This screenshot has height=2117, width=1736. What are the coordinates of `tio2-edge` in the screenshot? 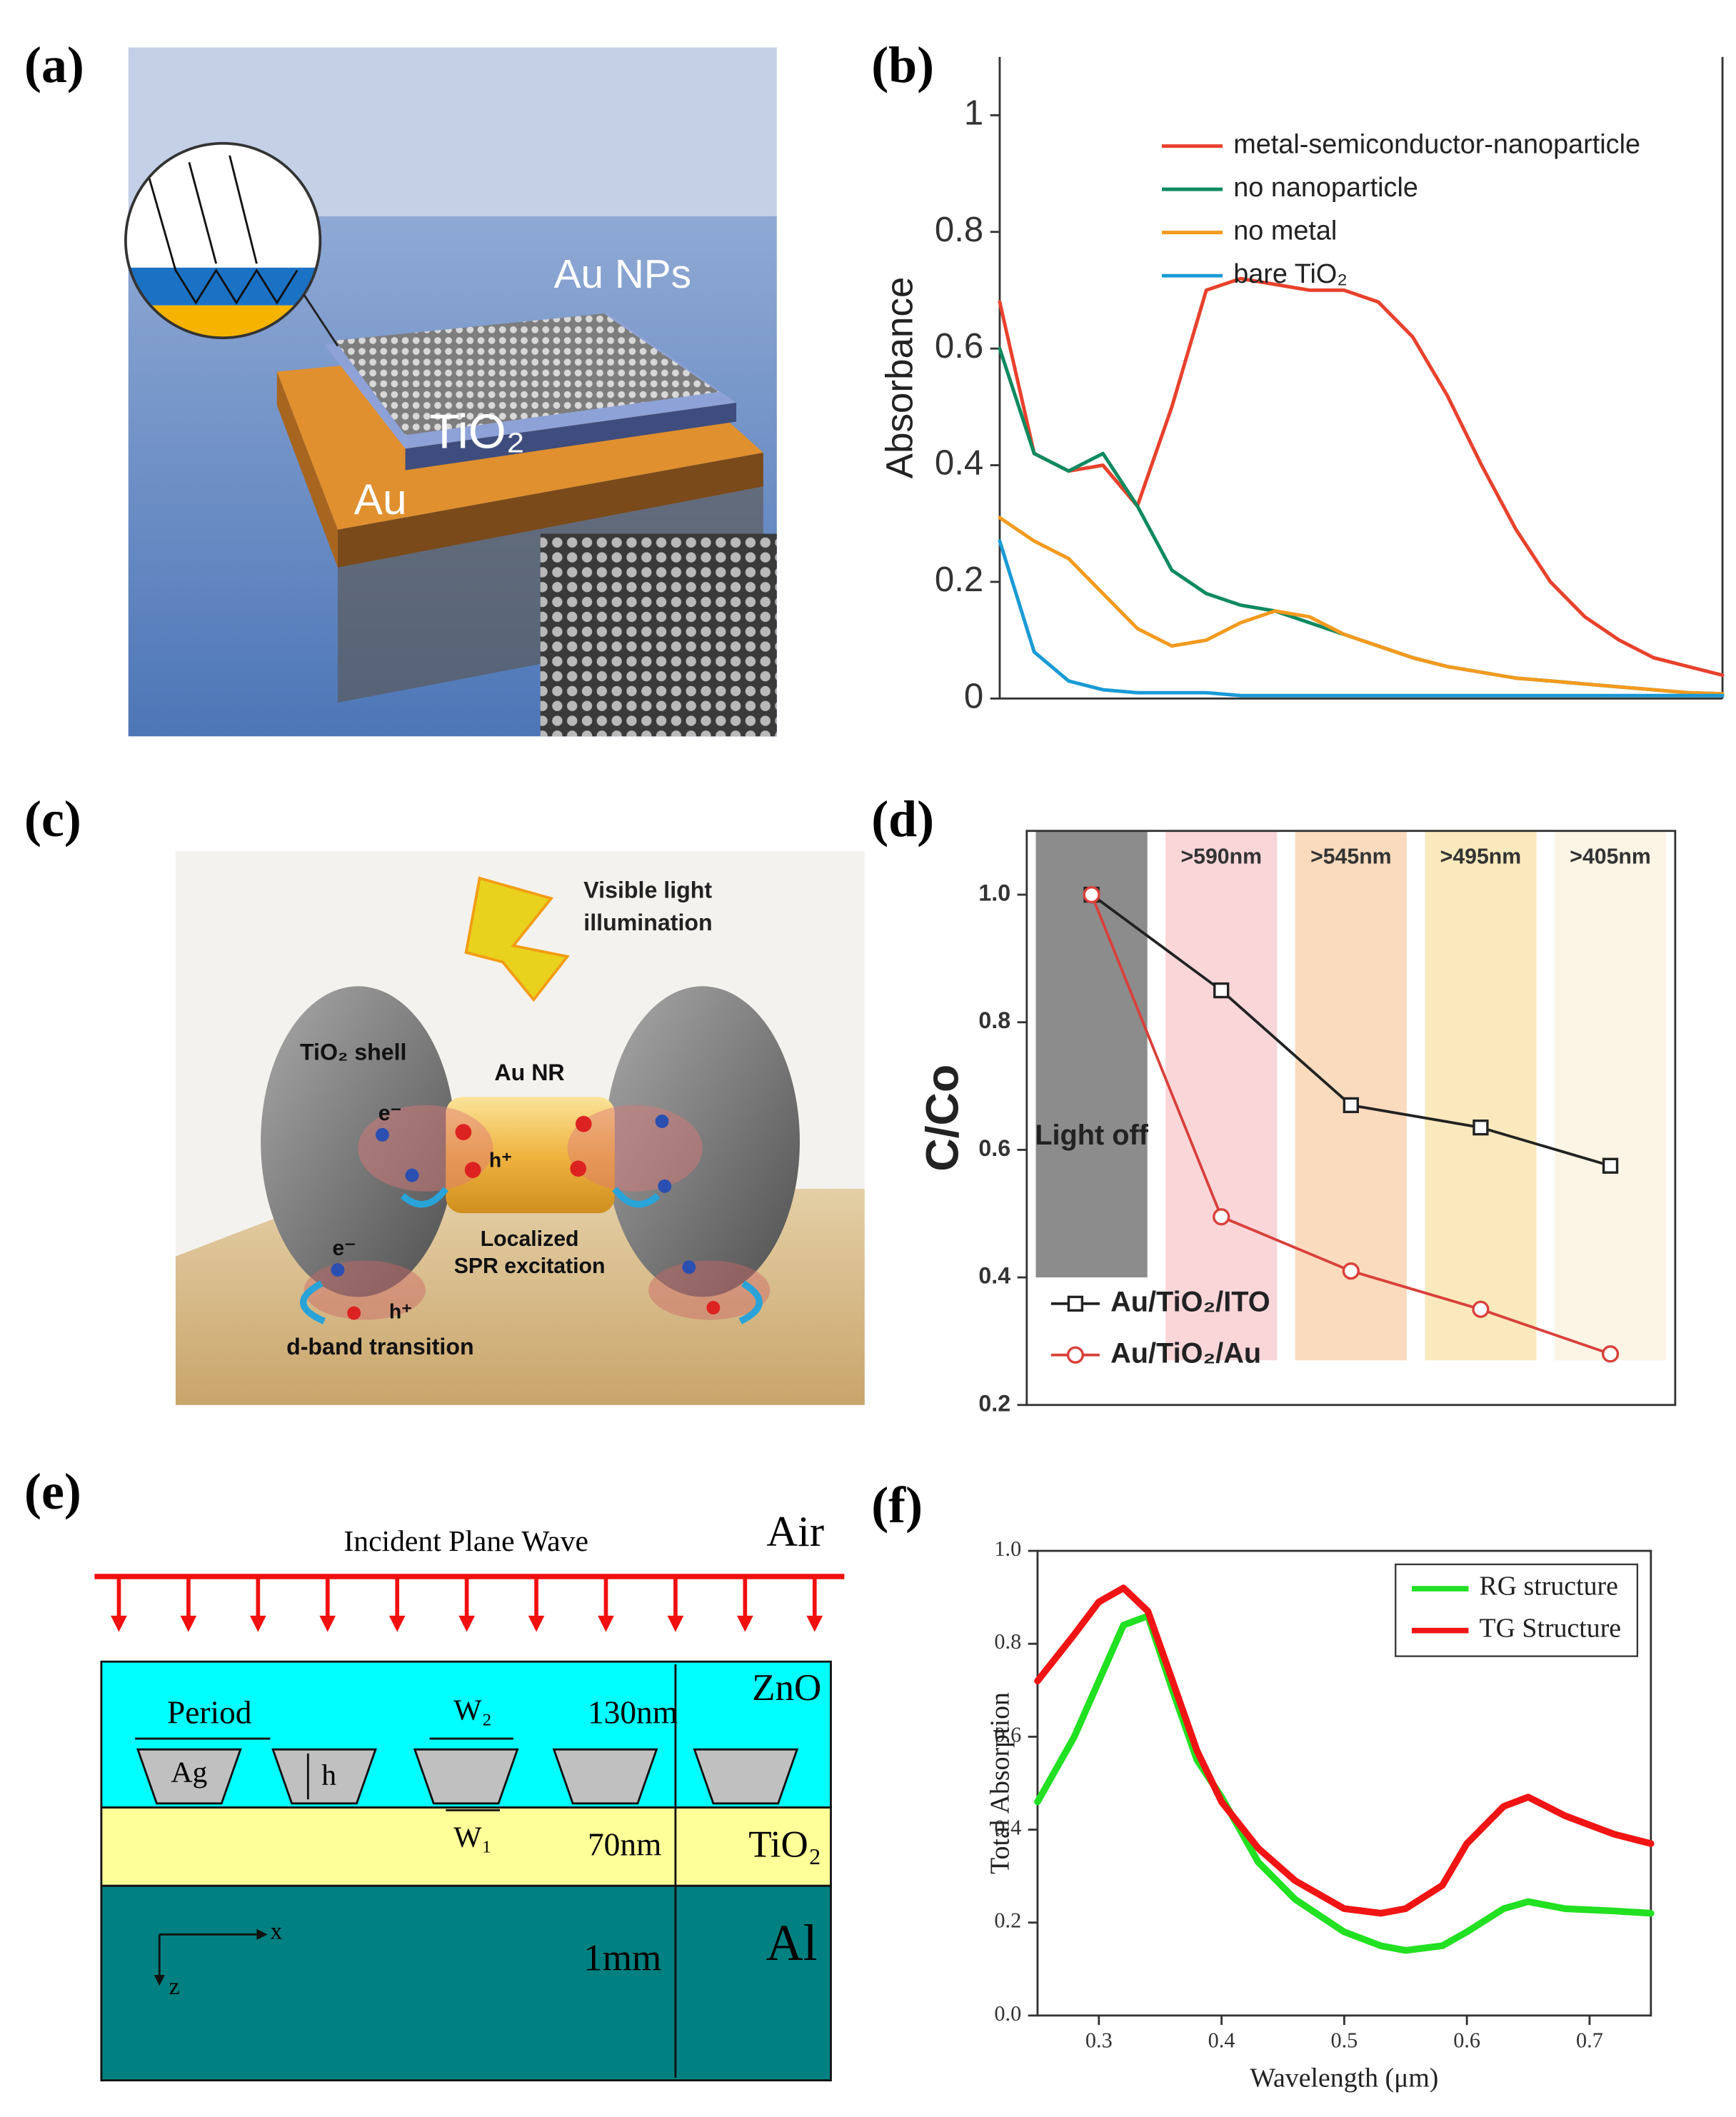 It's located at (571, 437).